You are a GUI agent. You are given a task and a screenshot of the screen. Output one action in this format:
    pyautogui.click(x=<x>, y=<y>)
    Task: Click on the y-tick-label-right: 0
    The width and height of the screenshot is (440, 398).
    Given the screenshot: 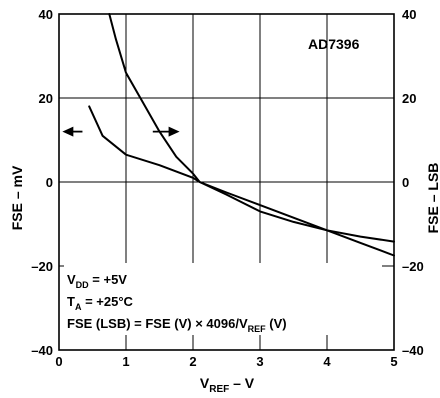 What is the action you would take?
    pyautogui.click(x=405, y=182)
    